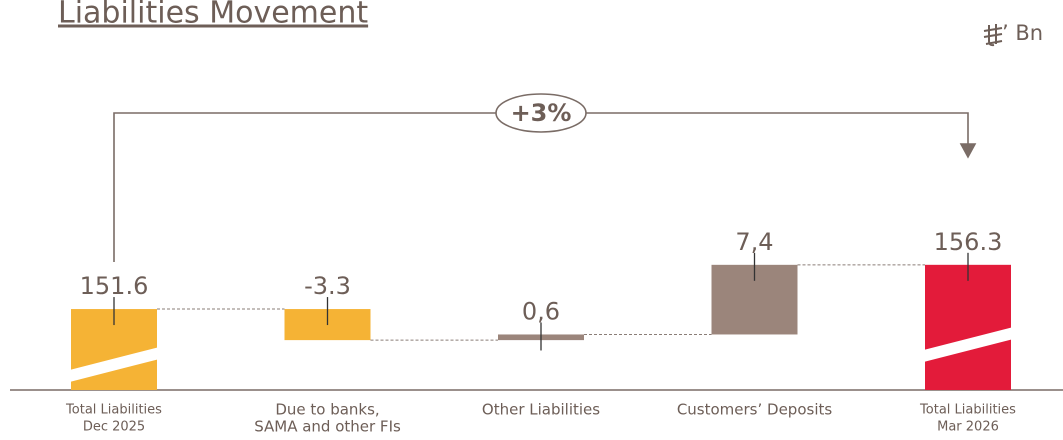 Image resolution: width=1063 pixels, height=440 pixels. I want to click on value-label: 151.6, so click(114, 286).